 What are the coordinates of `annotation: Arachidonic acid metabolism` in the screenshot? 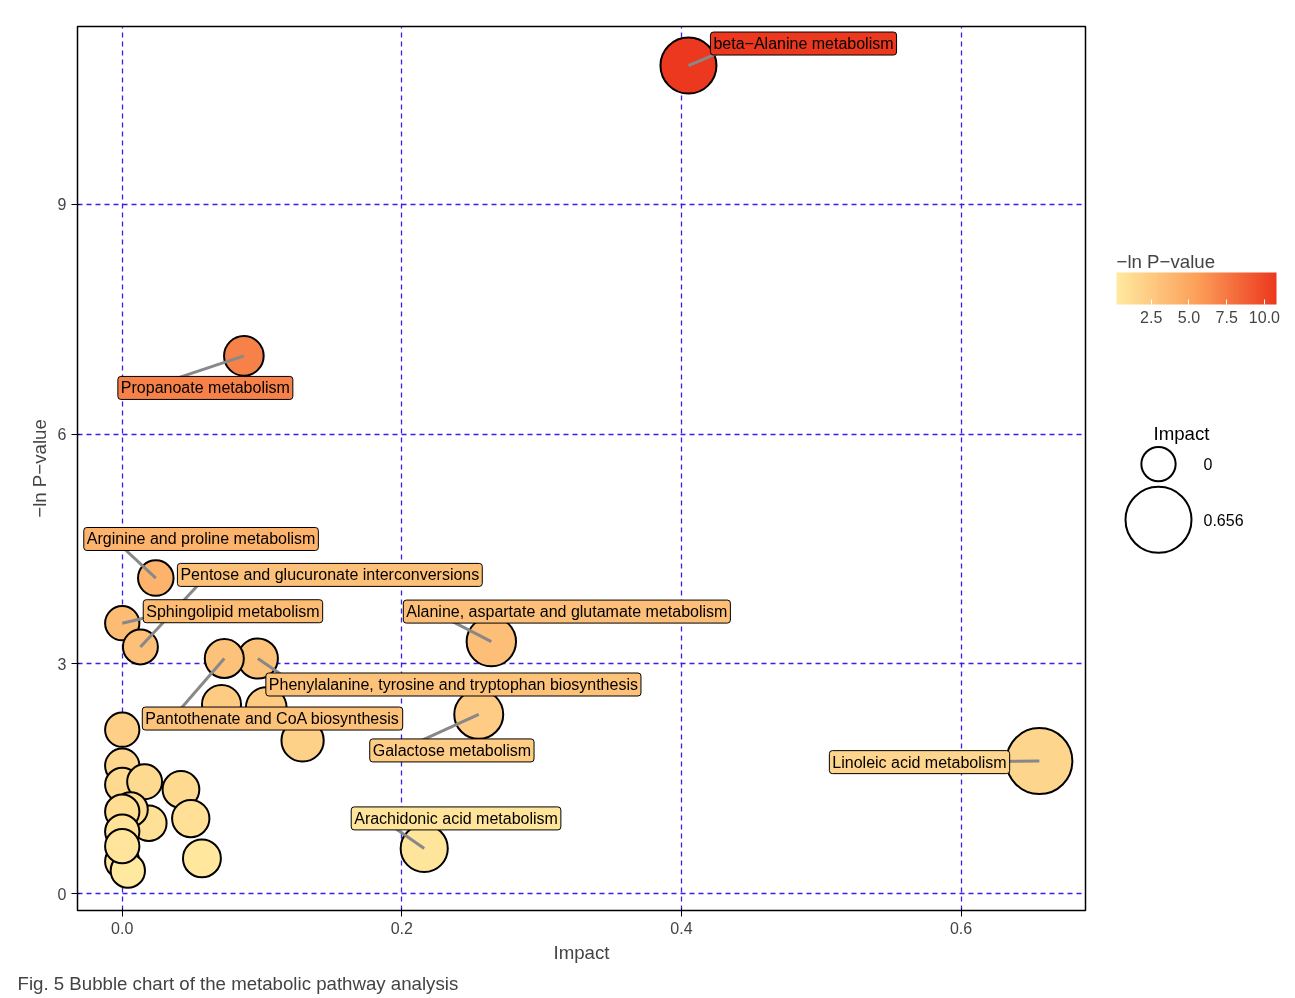 It's located at (456, 818).